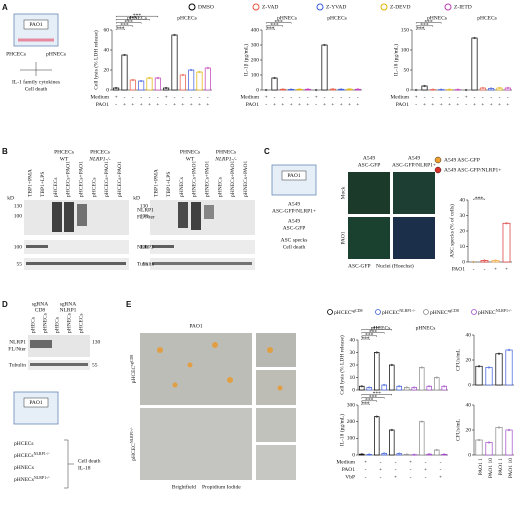 This screenshot has height=509, width=520. What do you see at coordinates (463, 216) in the screenshot?
I see `y-tick-label: 30` at bounding box center [463, 216].